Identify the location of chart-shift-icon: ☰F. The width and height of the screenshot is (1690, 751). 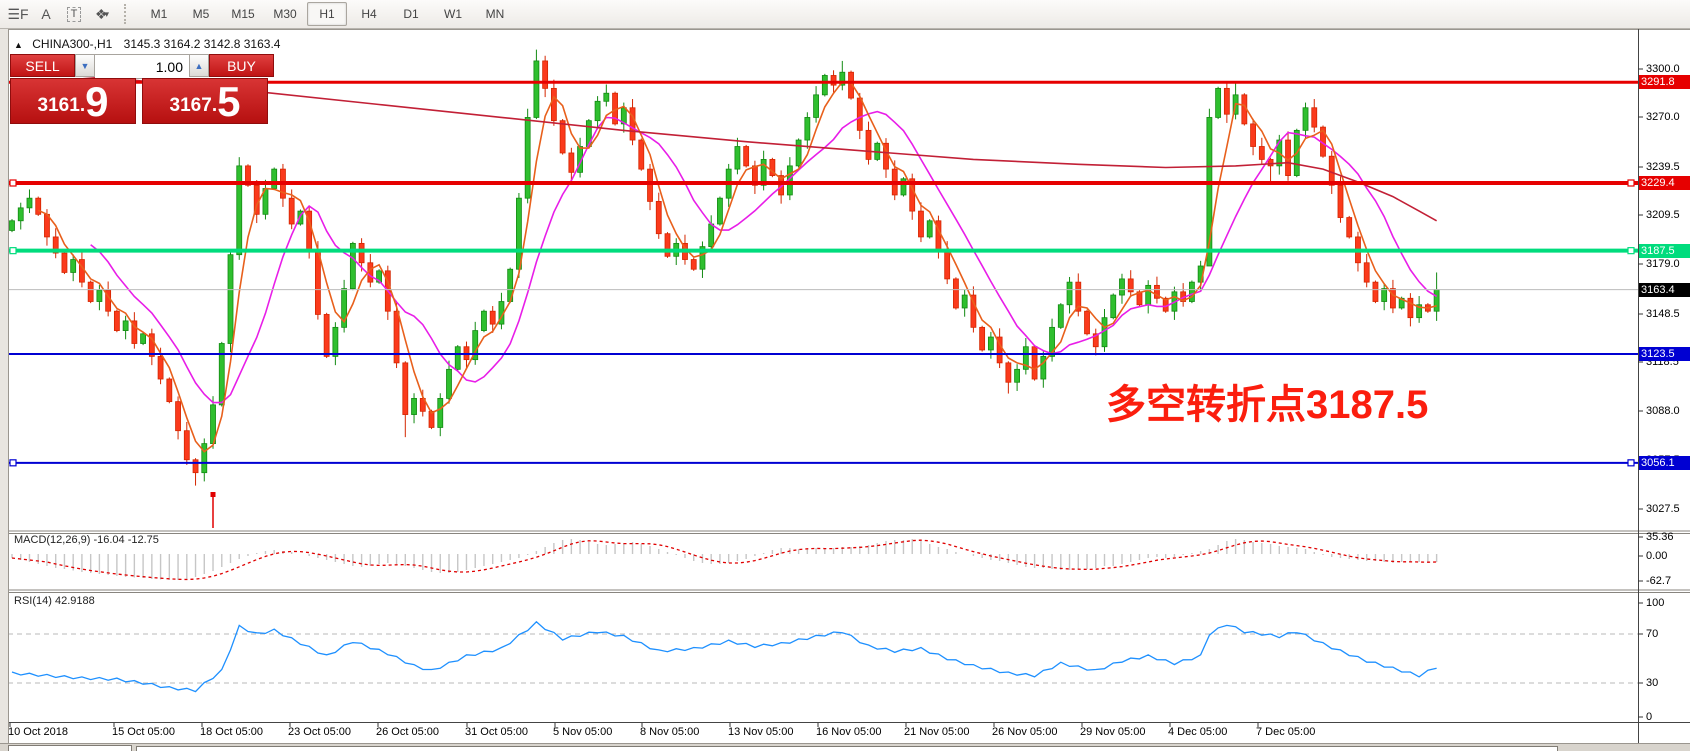
(18, 13).